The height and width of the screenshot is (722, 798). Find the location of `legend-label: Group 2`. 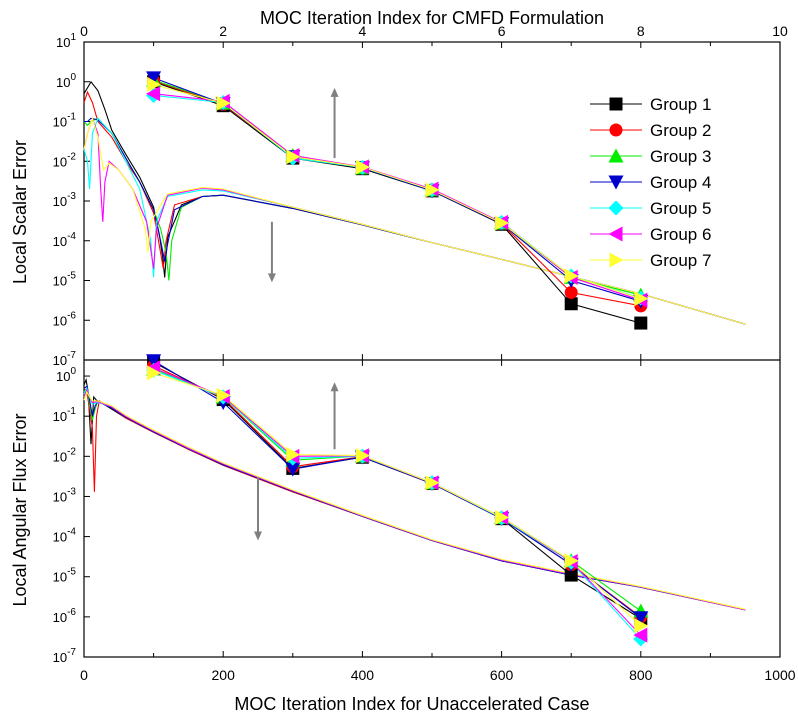

legend-label: Group 2 is located at coordinates (680, 130).